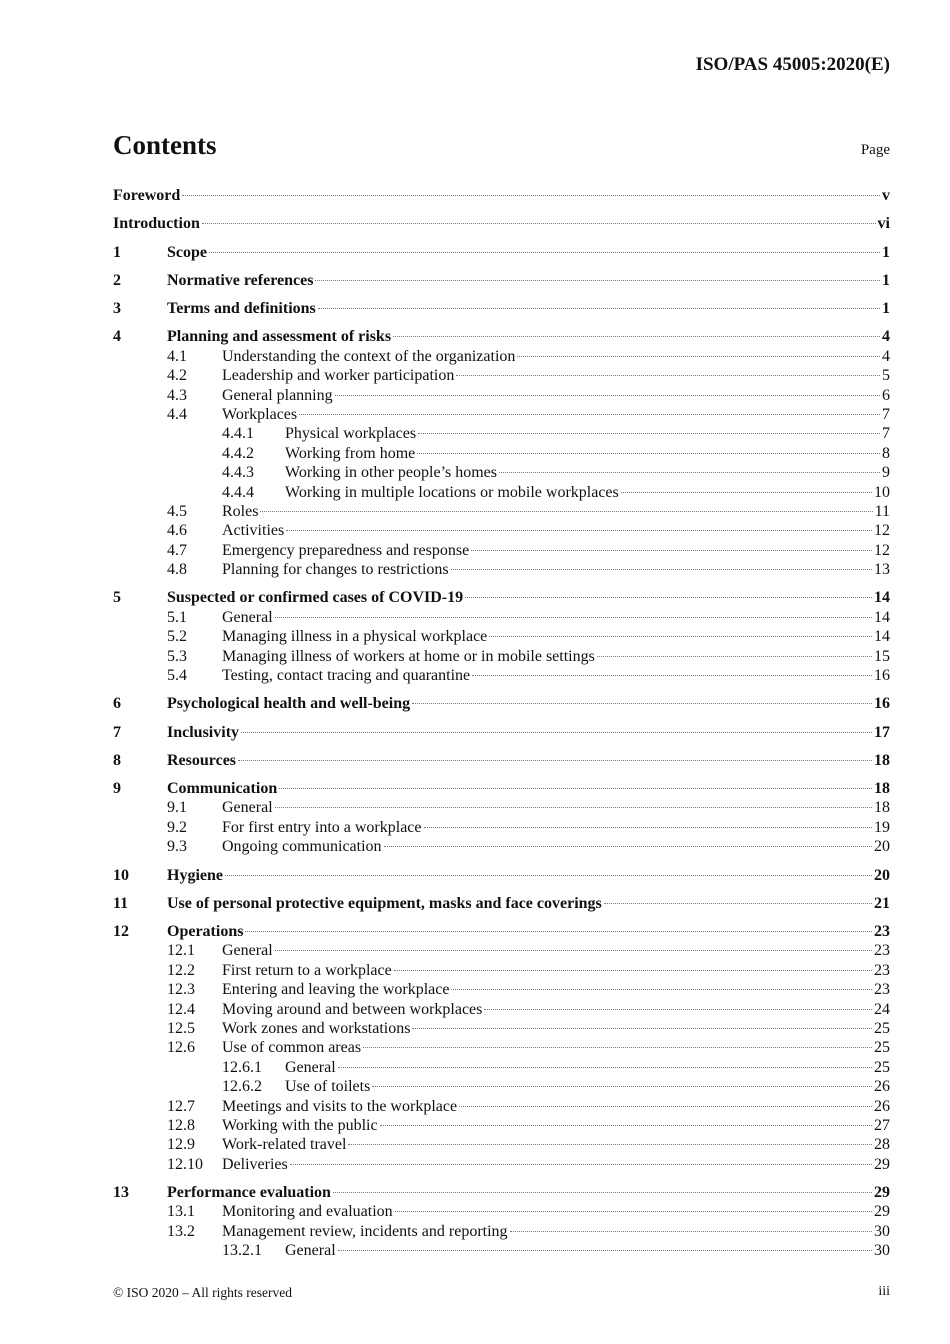 This screenshot has height=1344, width=950. Describe the element at coordinates (501, 336) in the screenshot. I see `toc-entry: 4 Planning and assessment of risks 4` at that location.